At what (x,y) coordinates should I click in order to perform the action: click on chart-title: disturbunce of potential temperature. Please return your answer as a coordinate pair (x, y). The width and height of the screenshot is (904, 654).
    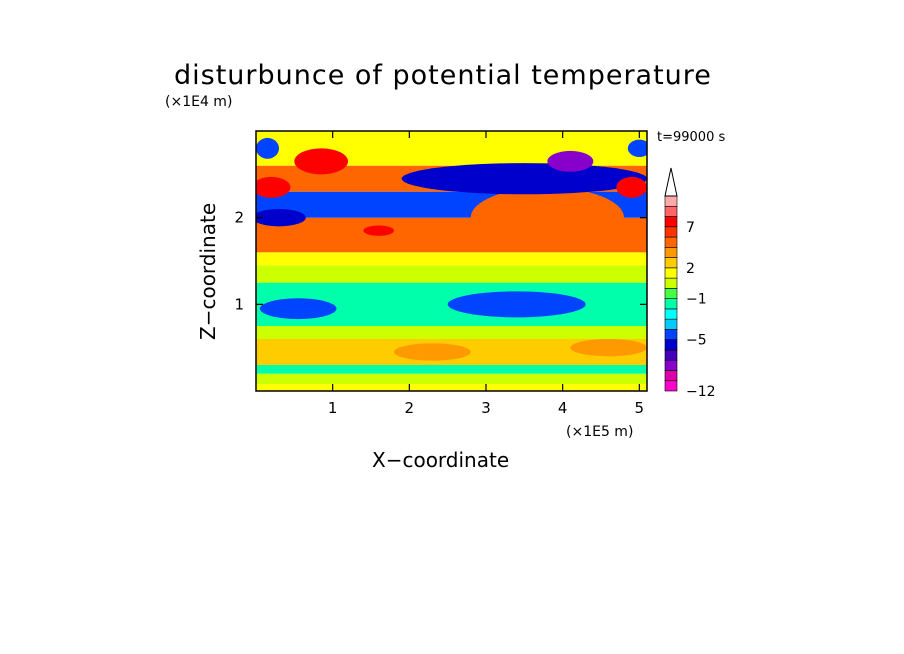
    Looking at the image, I should click on (443, 75).